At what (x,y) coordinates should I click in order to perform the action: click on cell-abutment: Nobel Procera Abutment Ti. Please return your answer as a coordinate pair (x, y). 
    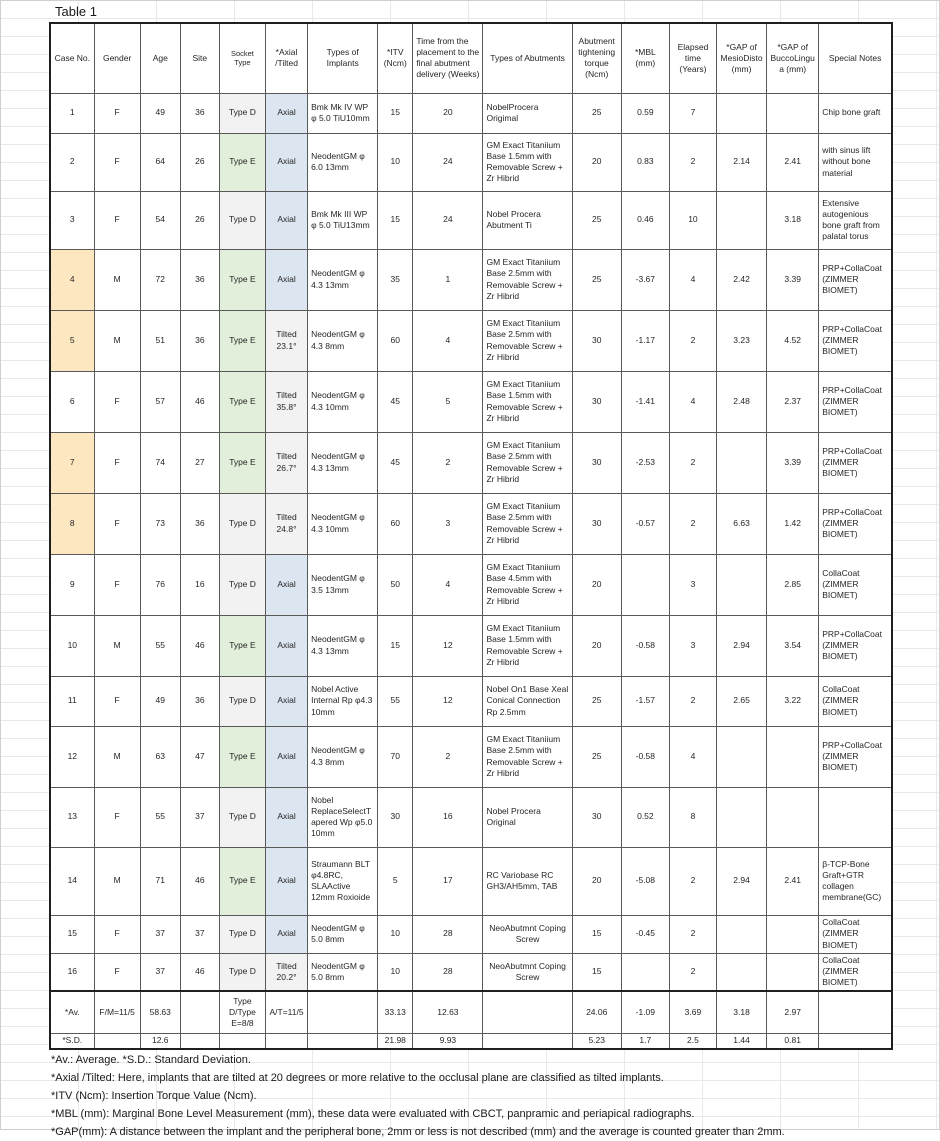
    Looking at the image, I should click on (527, 220).